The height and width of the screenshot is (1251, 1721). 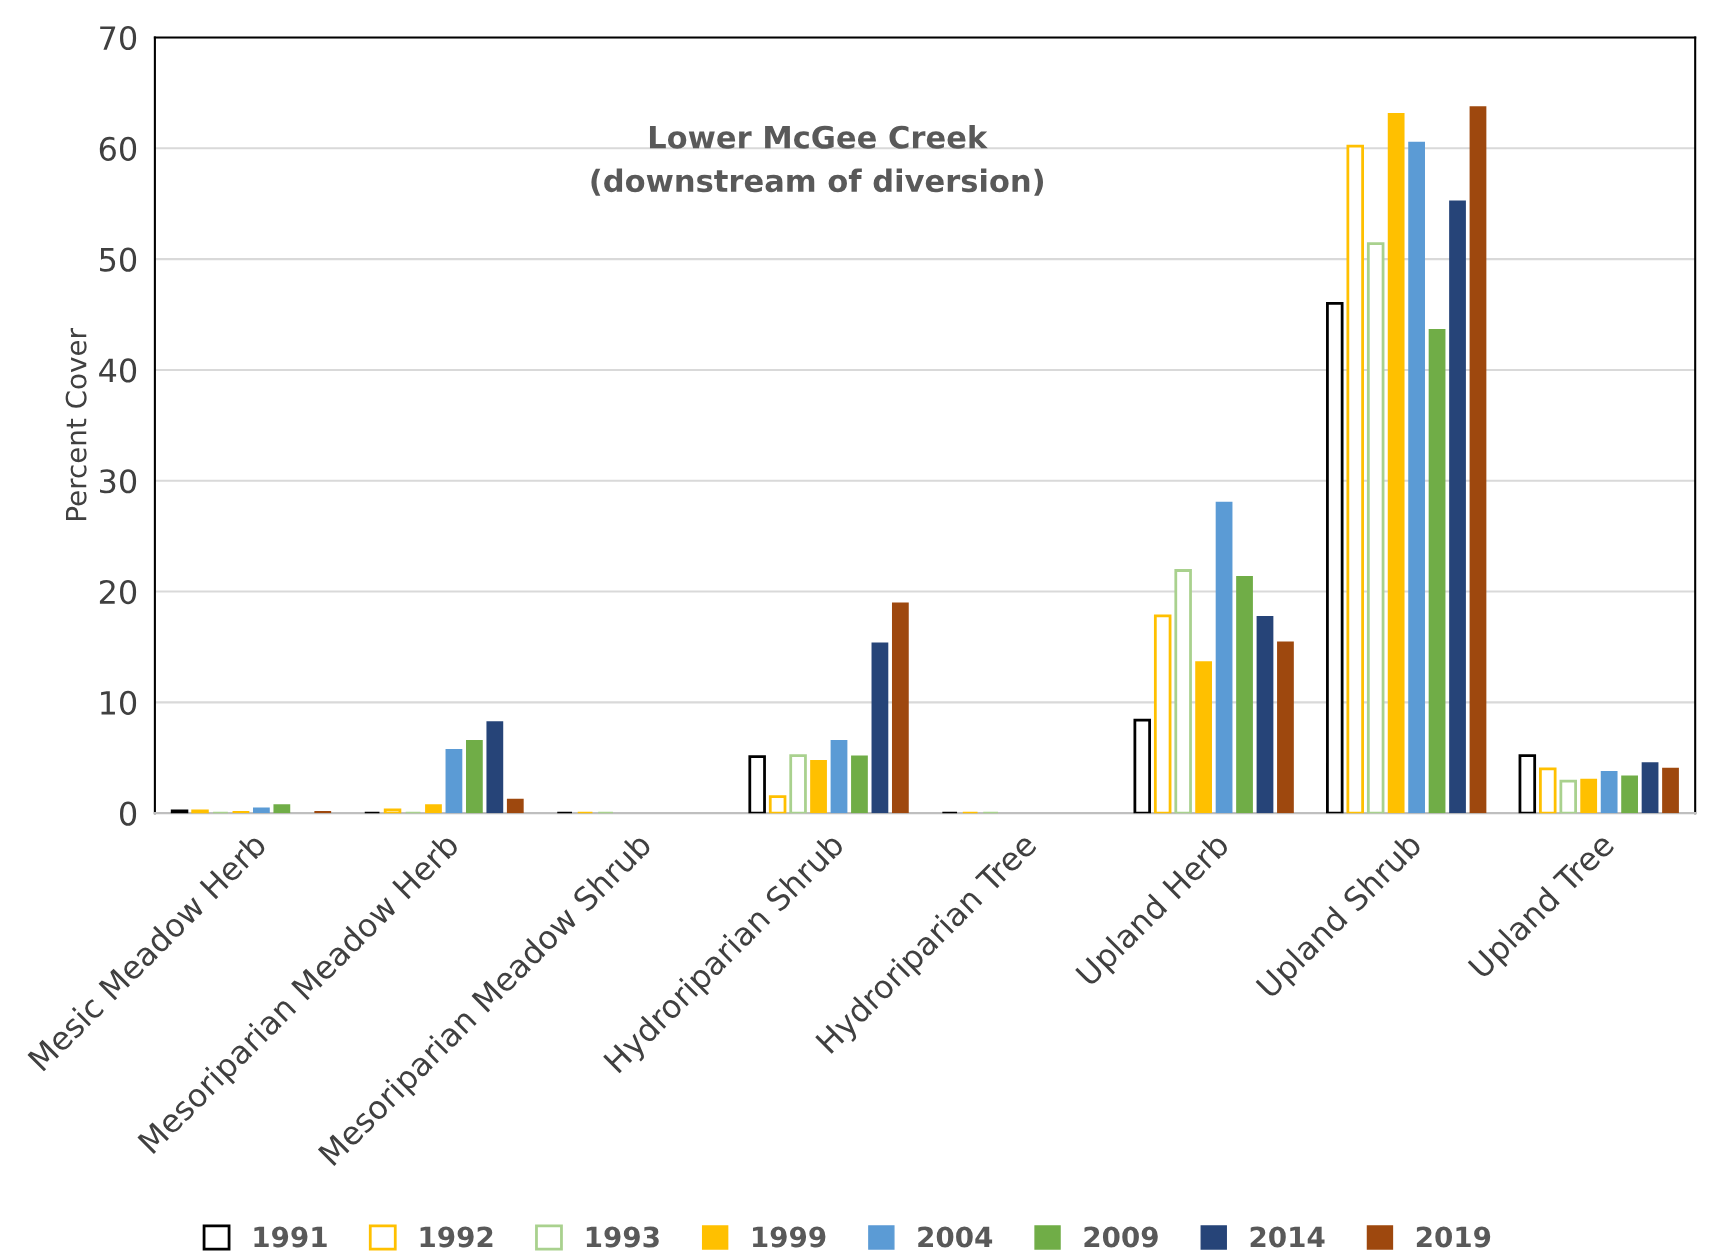 I want to click on y-tick-label: 30, so click(x=118, y=481).